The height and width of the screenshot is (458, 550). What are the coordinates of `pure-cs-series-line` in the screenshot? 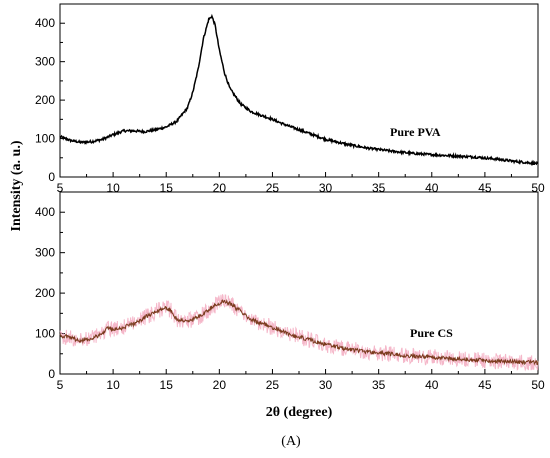 It's located at (299, 332).